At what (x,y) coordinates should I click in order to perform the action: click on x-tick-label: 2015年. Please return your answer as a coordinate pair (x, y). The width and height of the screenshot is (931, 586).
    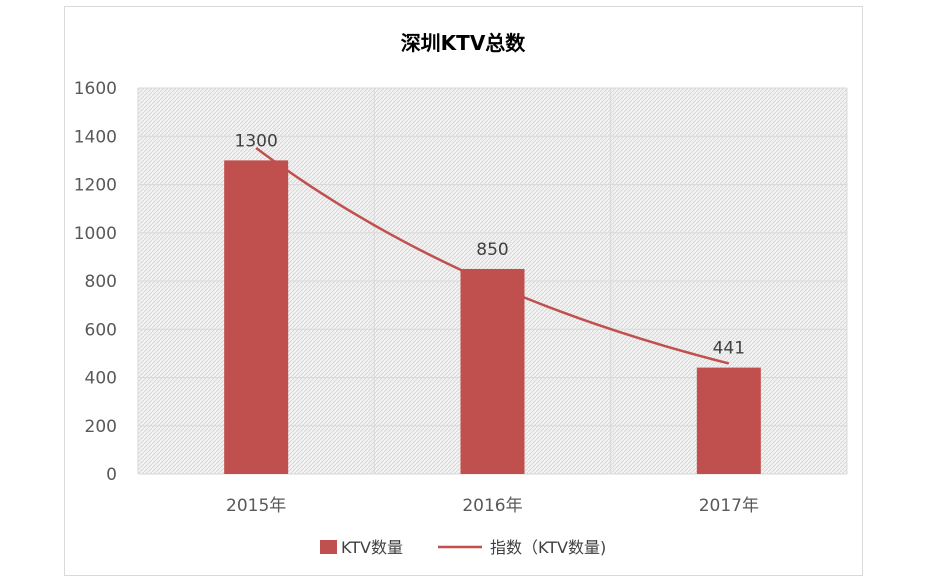
    Looking at the image, I should click on (256, 506).